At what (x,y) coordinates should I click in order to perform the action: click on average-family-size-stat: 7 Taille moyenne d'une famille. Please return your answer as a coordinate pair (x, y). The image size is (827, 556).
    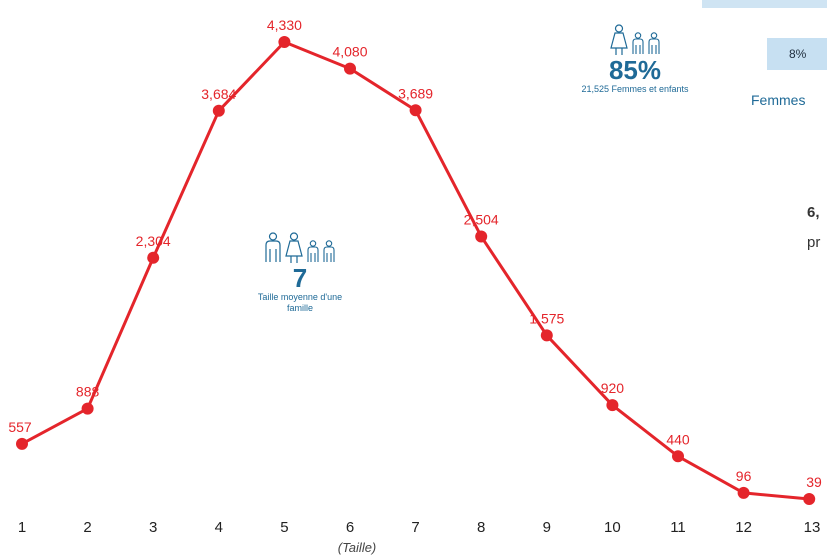
    Looking at the image, I should click on (300, 273).